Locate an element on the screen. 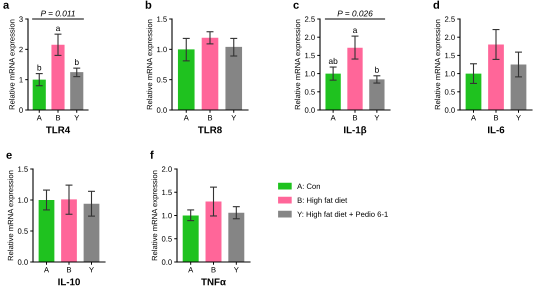 This screenshot has width=550, height=290. chart-title: f is located at coordinates (152, 154).